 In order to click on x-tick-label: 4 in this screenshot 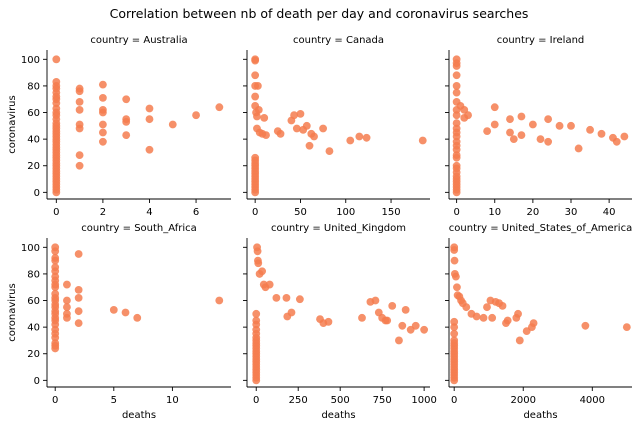, I will do `click(149, 212)`.